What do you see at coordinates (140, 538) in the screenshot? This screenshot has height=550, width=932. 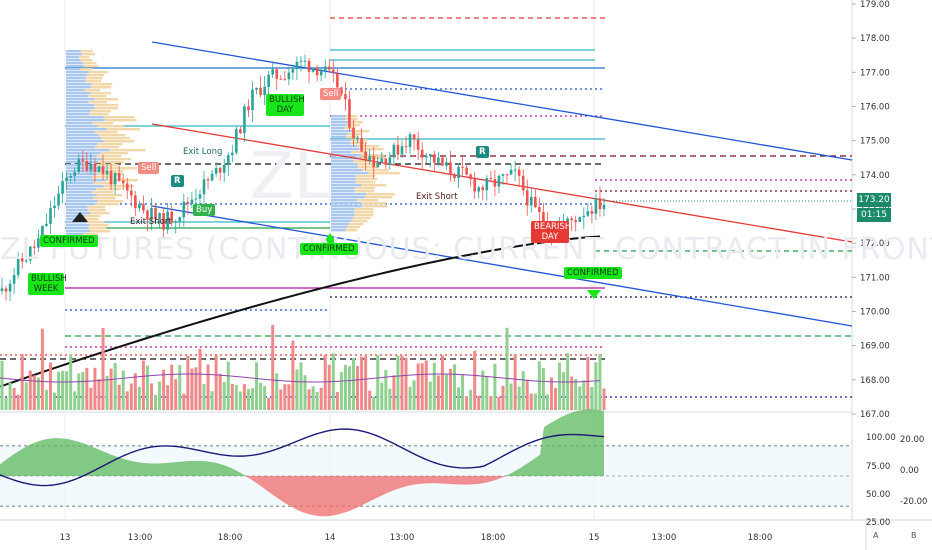 I see `time-tick-1: 13:00` at bounding box center [140, 538].